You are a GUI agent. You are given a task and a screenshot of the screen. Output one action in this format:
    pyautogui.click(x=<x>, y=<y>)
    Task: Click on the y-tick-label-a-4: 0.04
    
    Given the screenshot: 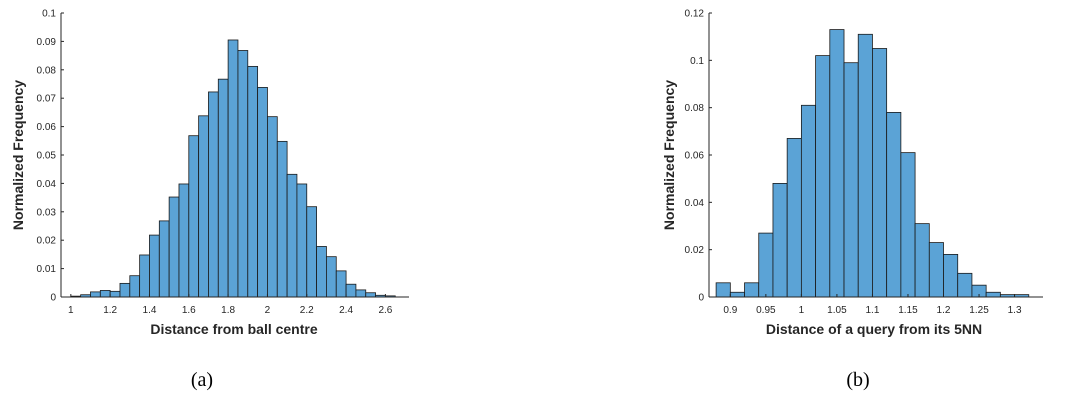 What is the action you would take?
    pyautogui.click(x=47, y=184)
    